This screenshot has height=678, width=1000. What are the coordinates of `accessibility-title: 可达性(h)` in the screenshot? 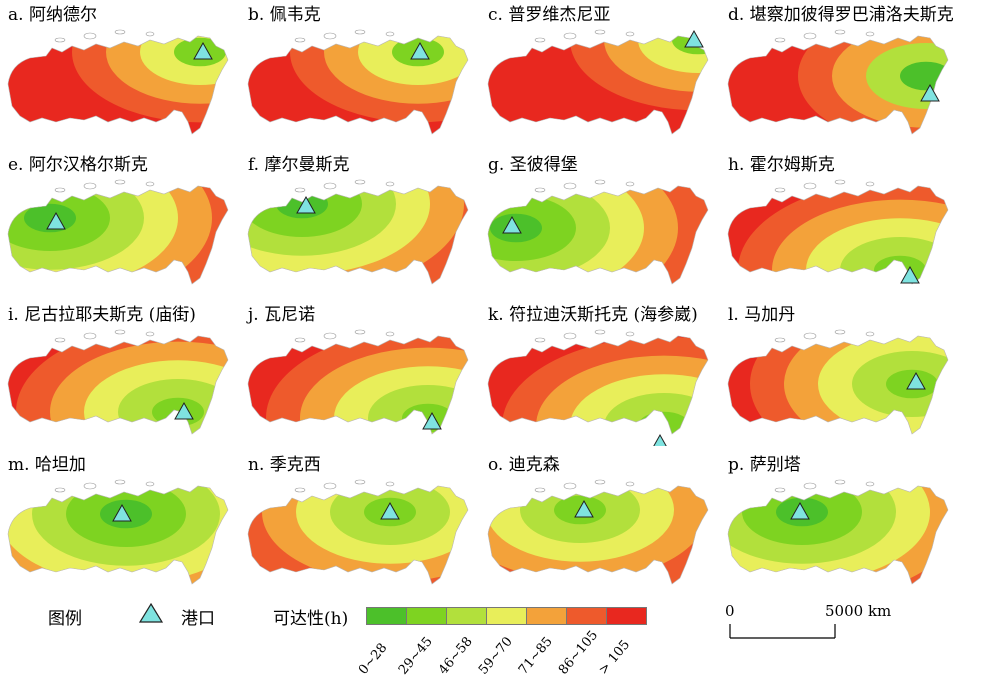 It's located at (311, 619).